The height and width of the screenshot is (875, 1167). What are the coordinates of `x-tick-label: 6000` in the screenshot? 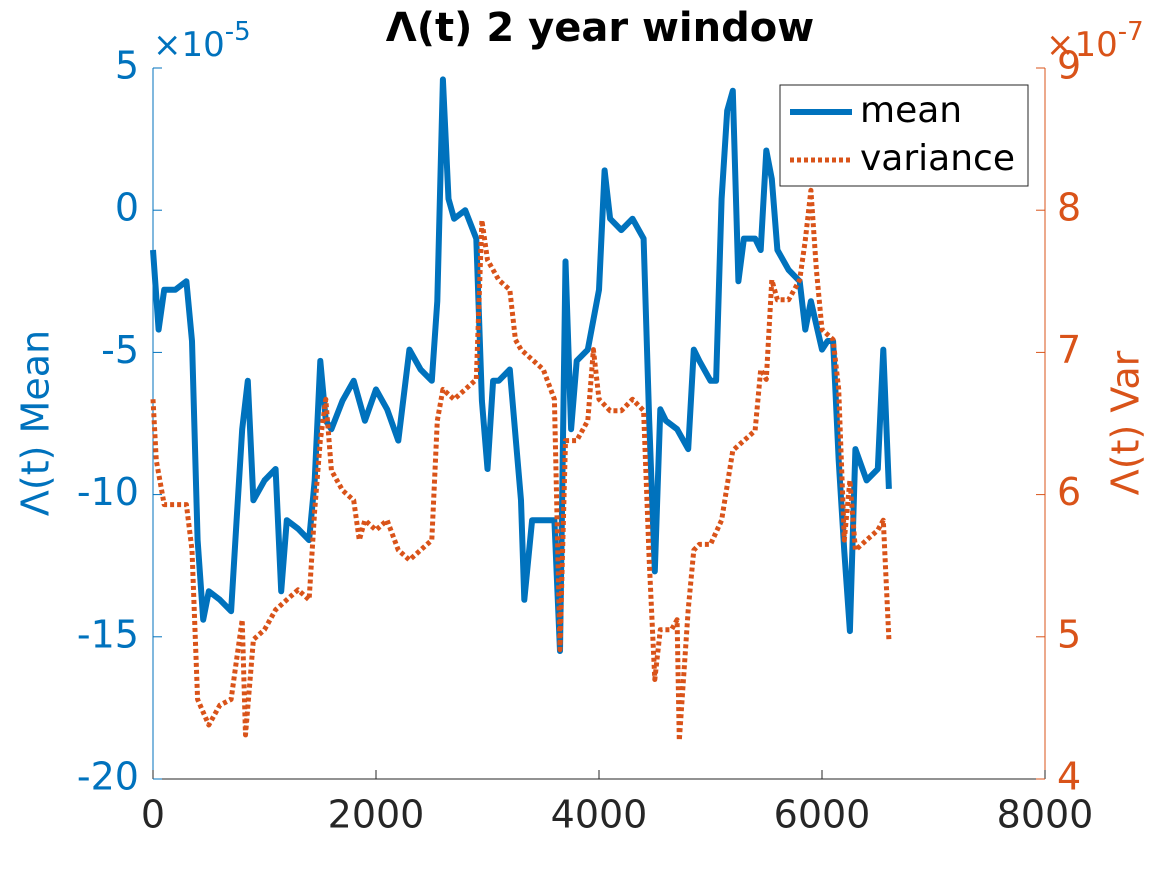 It's located at (822, 815).